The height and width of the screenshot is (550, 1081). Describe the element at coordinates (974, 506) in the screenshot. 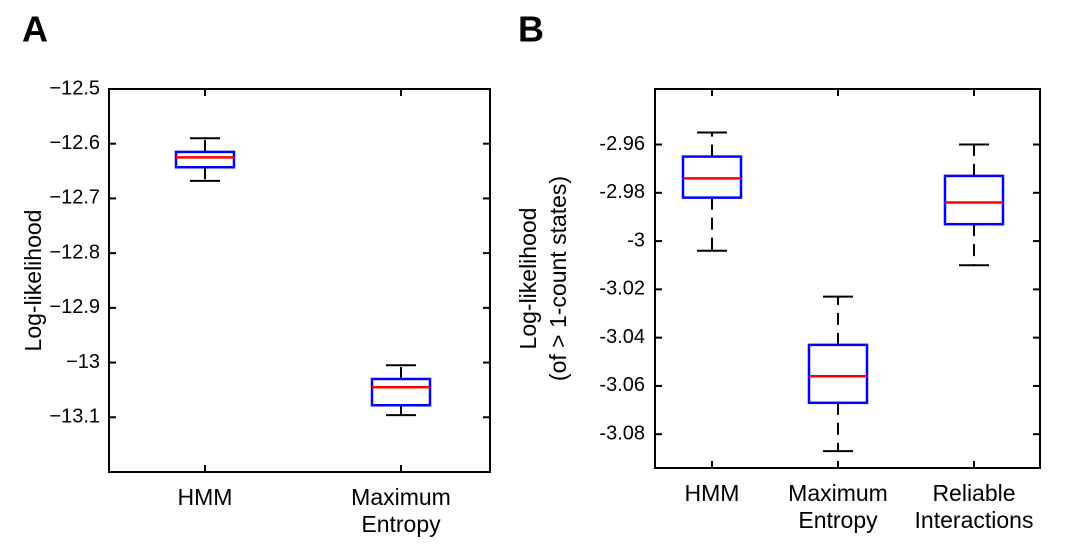

I see `x-tick-label: Reliable Interactions` at that location.